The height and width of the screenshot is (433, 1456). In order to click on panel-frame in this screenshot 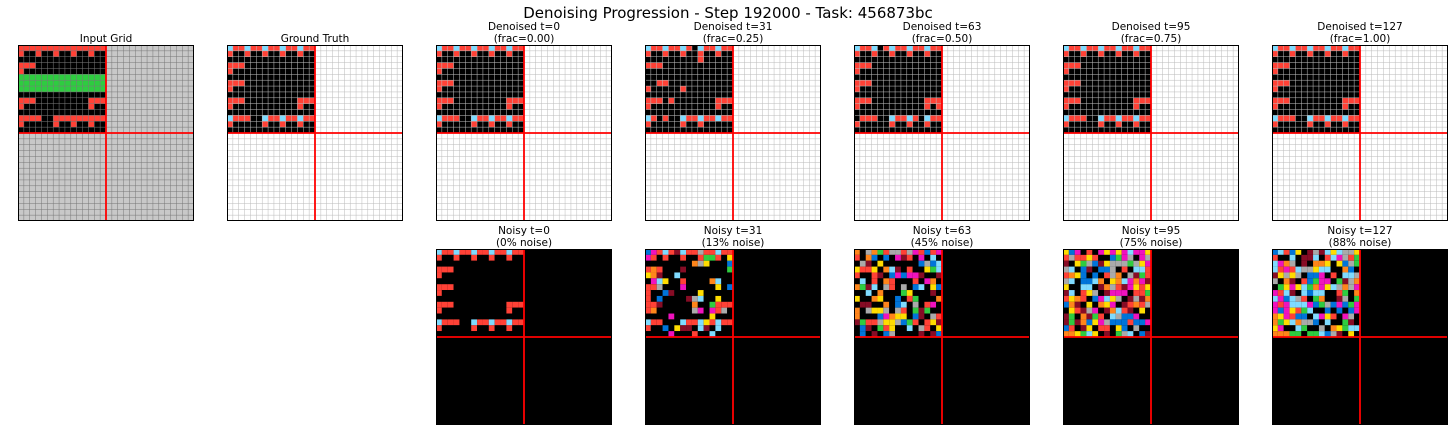, I will do `click(315, 133)`.